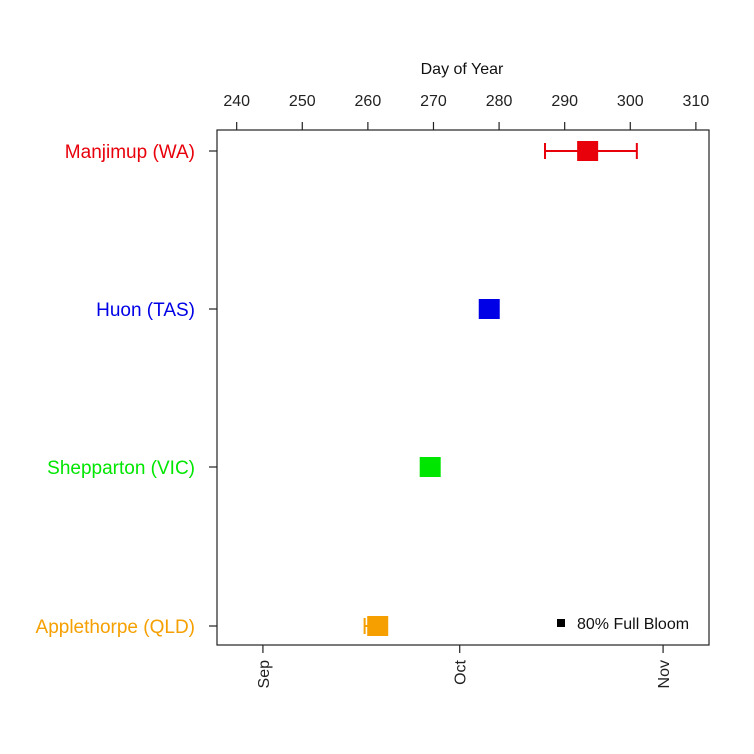 The width and height of the screenshot is (754, 754). Describe the element at coordinates (433, 101) in the screenshot. I see `top-tick-label: 270` at that location.